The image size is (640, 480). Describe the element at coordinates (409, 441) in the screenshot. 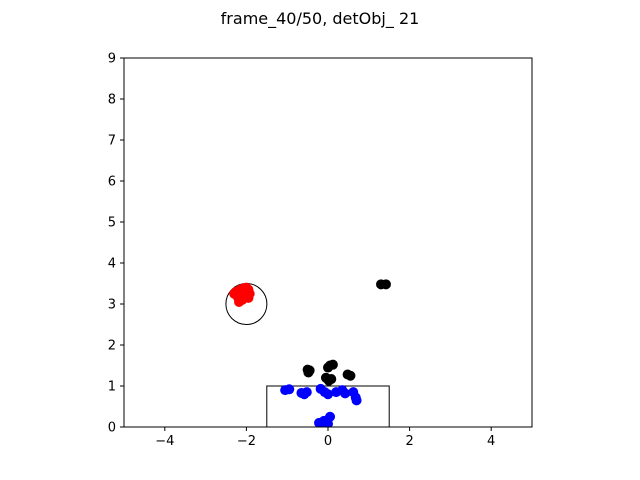

I see `x-tick-label: 2` at that location.